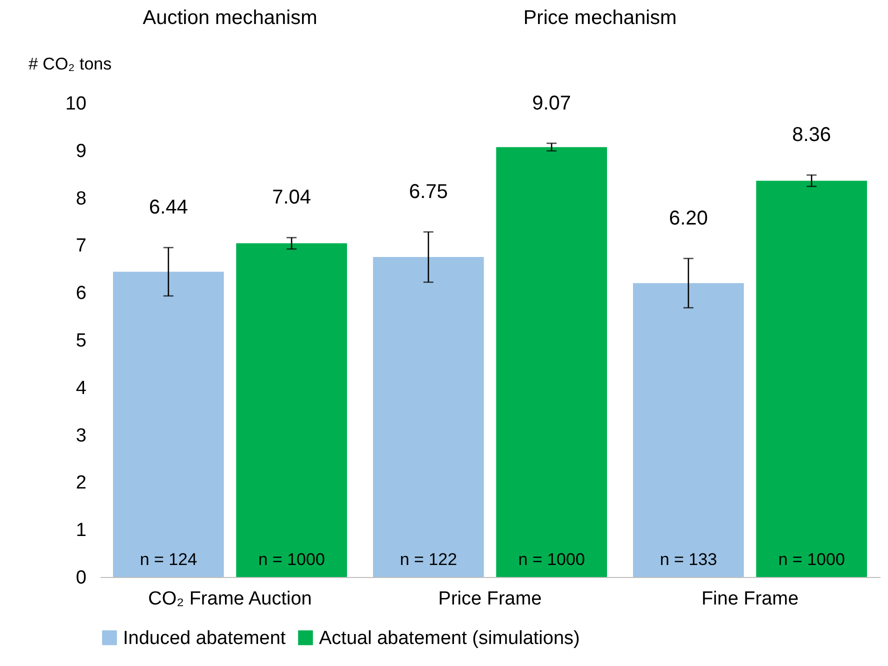  What do you see at coordinates (490, 599) in the screenshot?
I see `x-tick-label: Price Frame` at bounding box center [490, 599].